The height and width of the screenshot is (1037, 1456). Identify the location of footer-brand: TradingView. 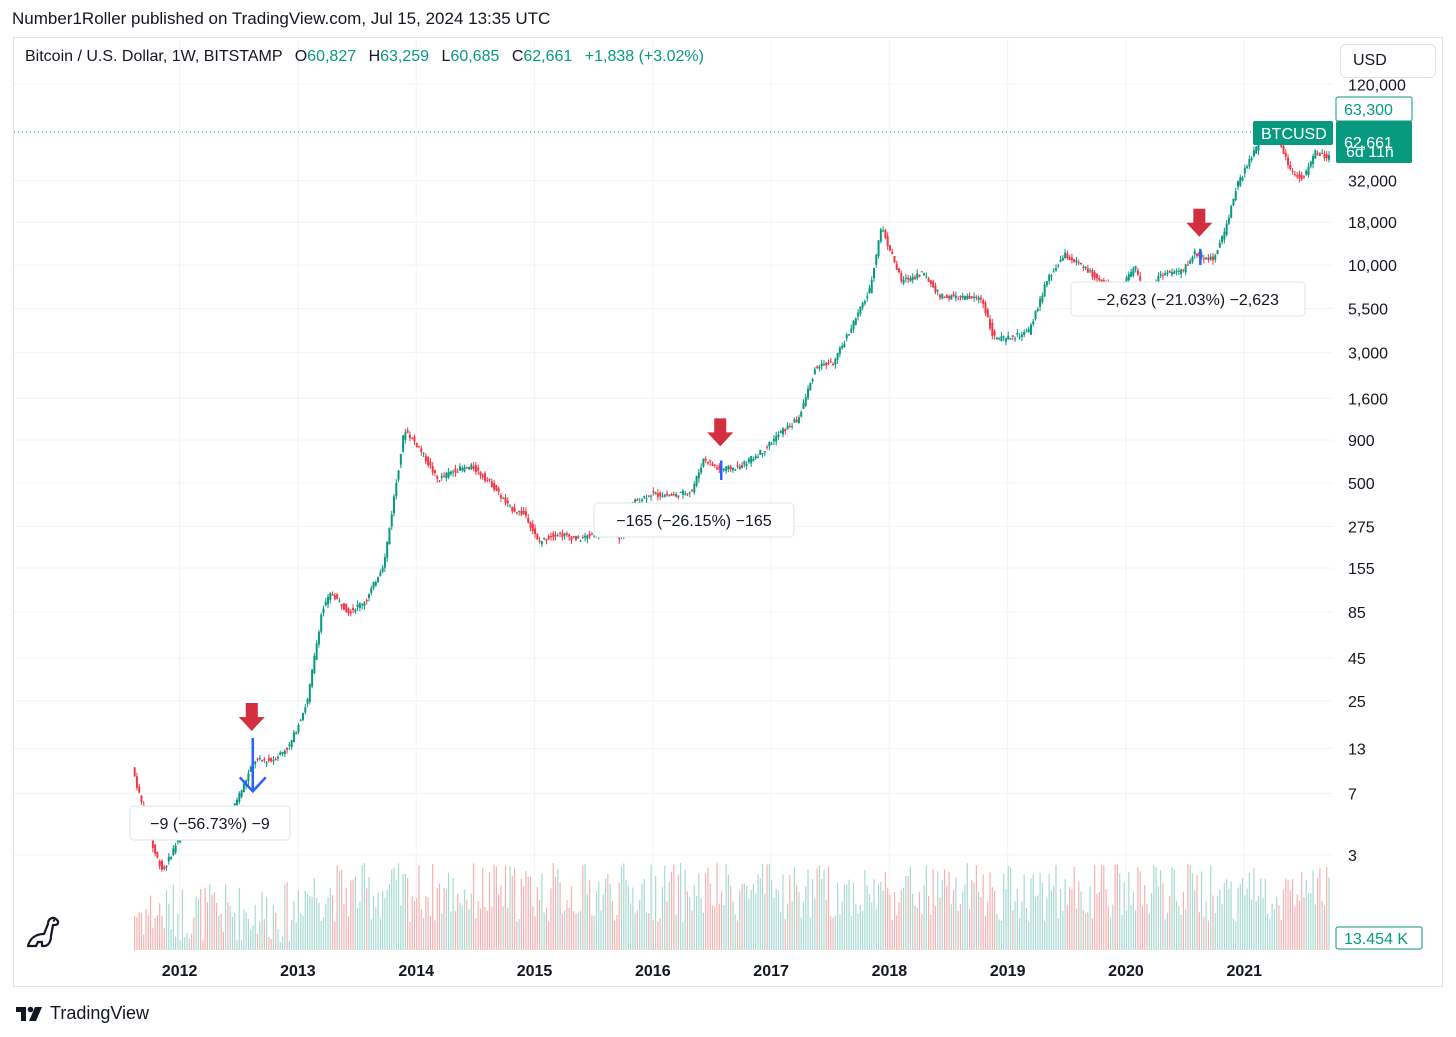
(82, 1013).